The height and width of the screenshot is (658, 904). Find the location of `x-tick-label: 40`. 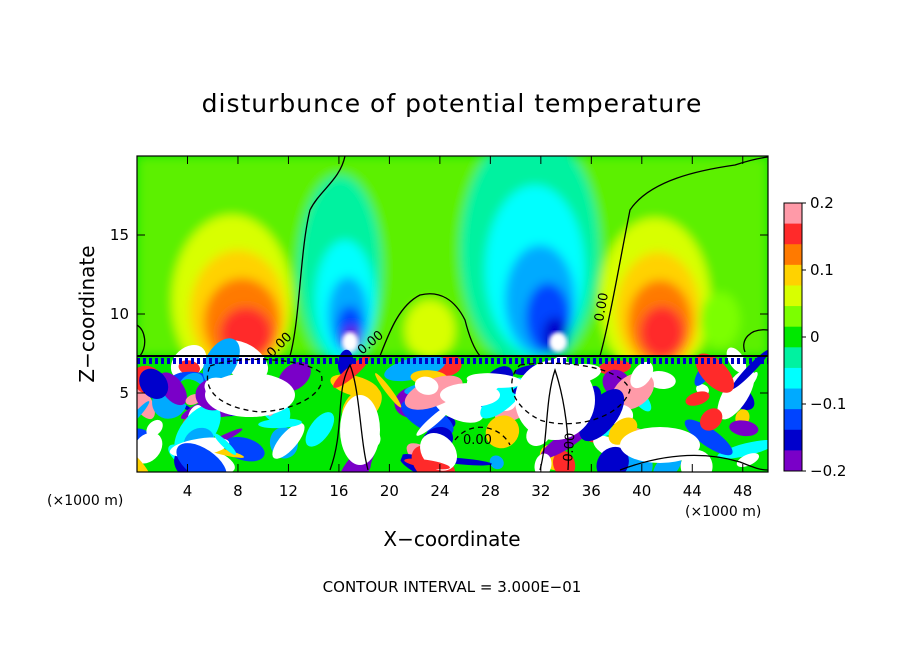

x-tick-label: 40 is located at coordinates (641, 491).